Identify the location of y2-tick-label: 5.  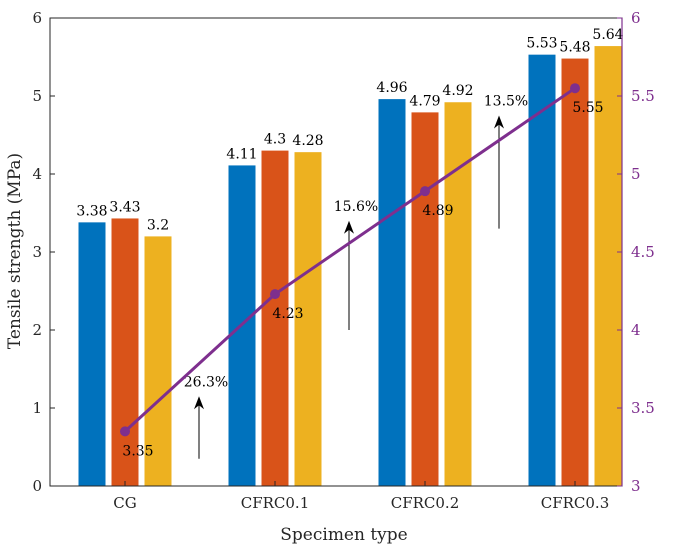
(636, 174).